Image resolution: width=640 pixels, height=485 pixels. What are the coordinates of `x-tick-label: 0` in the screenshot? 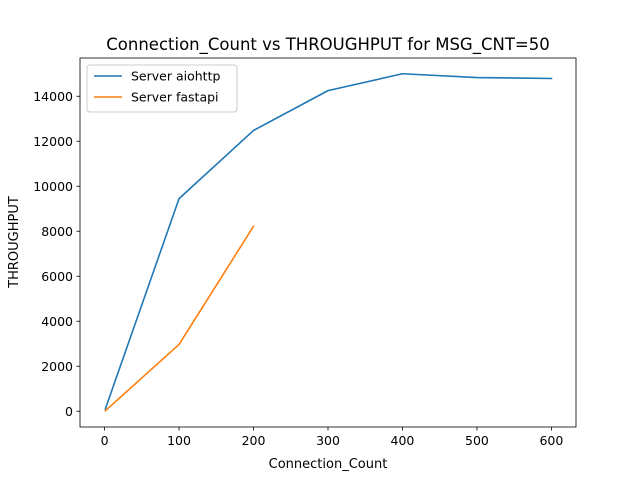 It's located at (105, 440).